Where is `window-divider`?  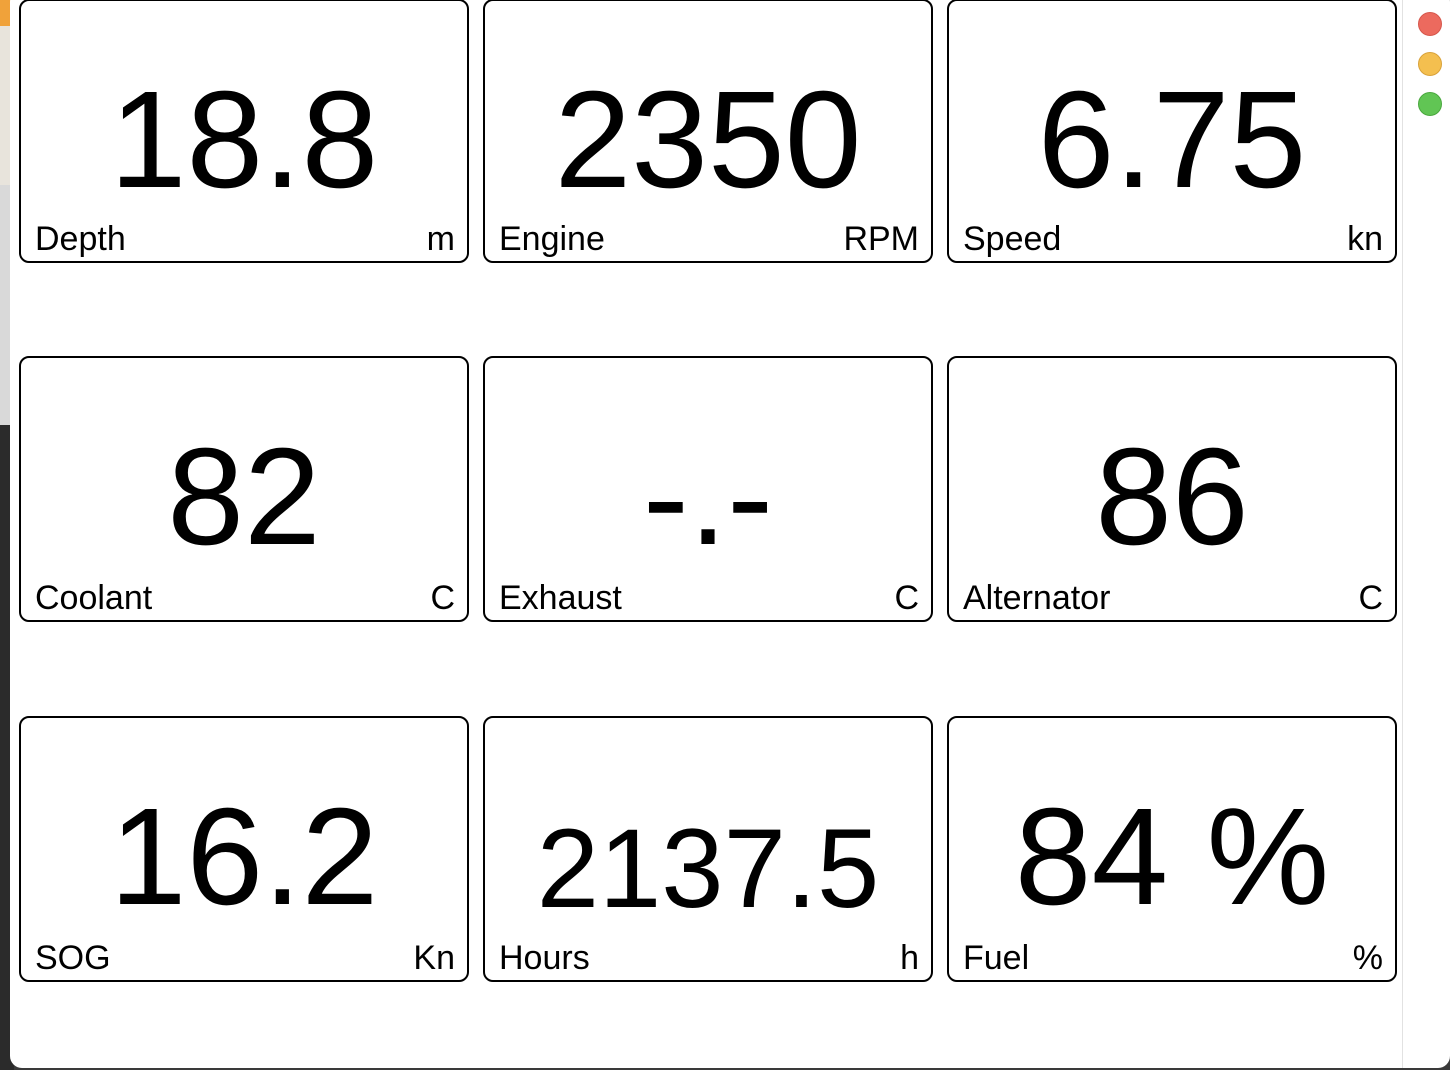
window-divider is located at coordinates (1402, 534).